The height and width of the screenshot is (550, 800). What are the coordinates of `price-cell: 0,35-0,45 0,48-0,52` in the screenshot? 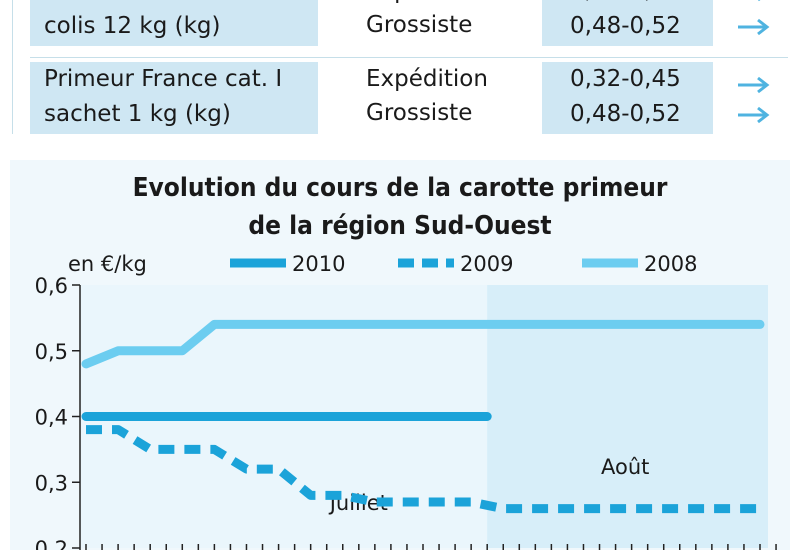 It's located at (627, 23).